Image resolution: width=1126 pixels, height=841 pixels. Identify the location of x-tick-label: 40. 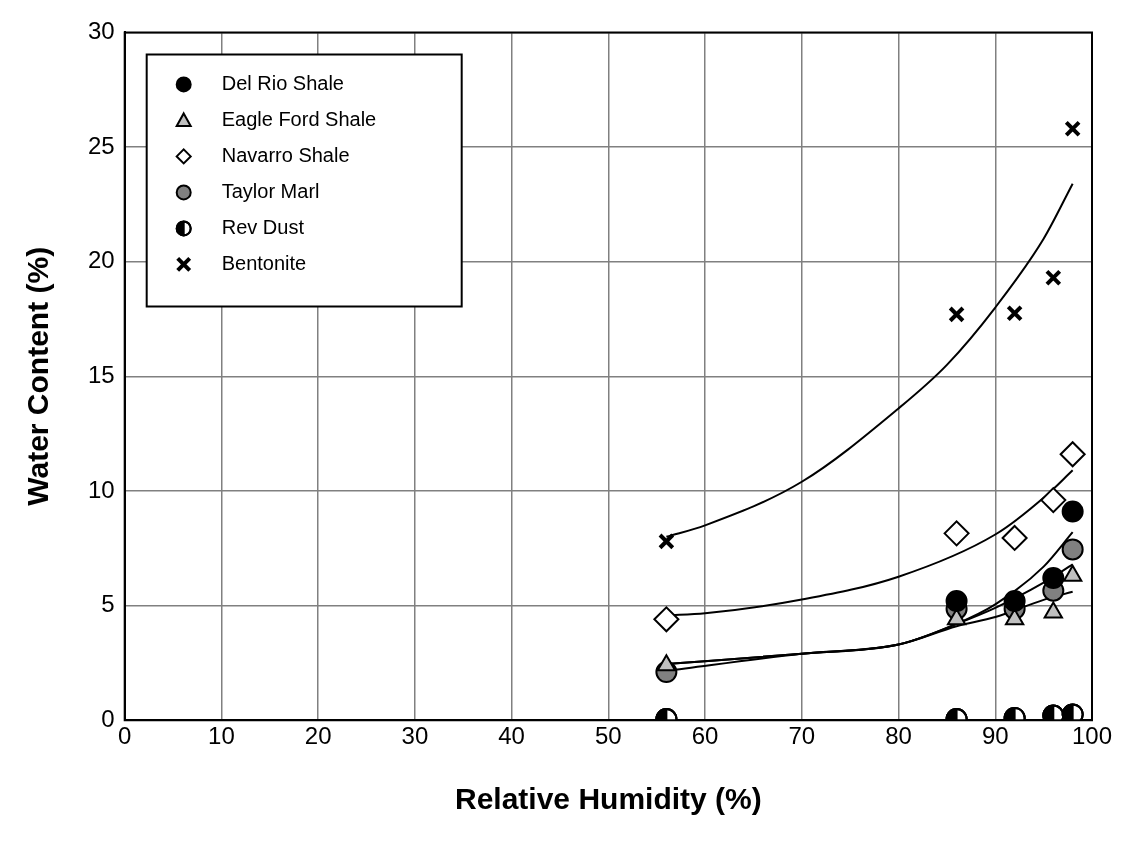
(511, 736).